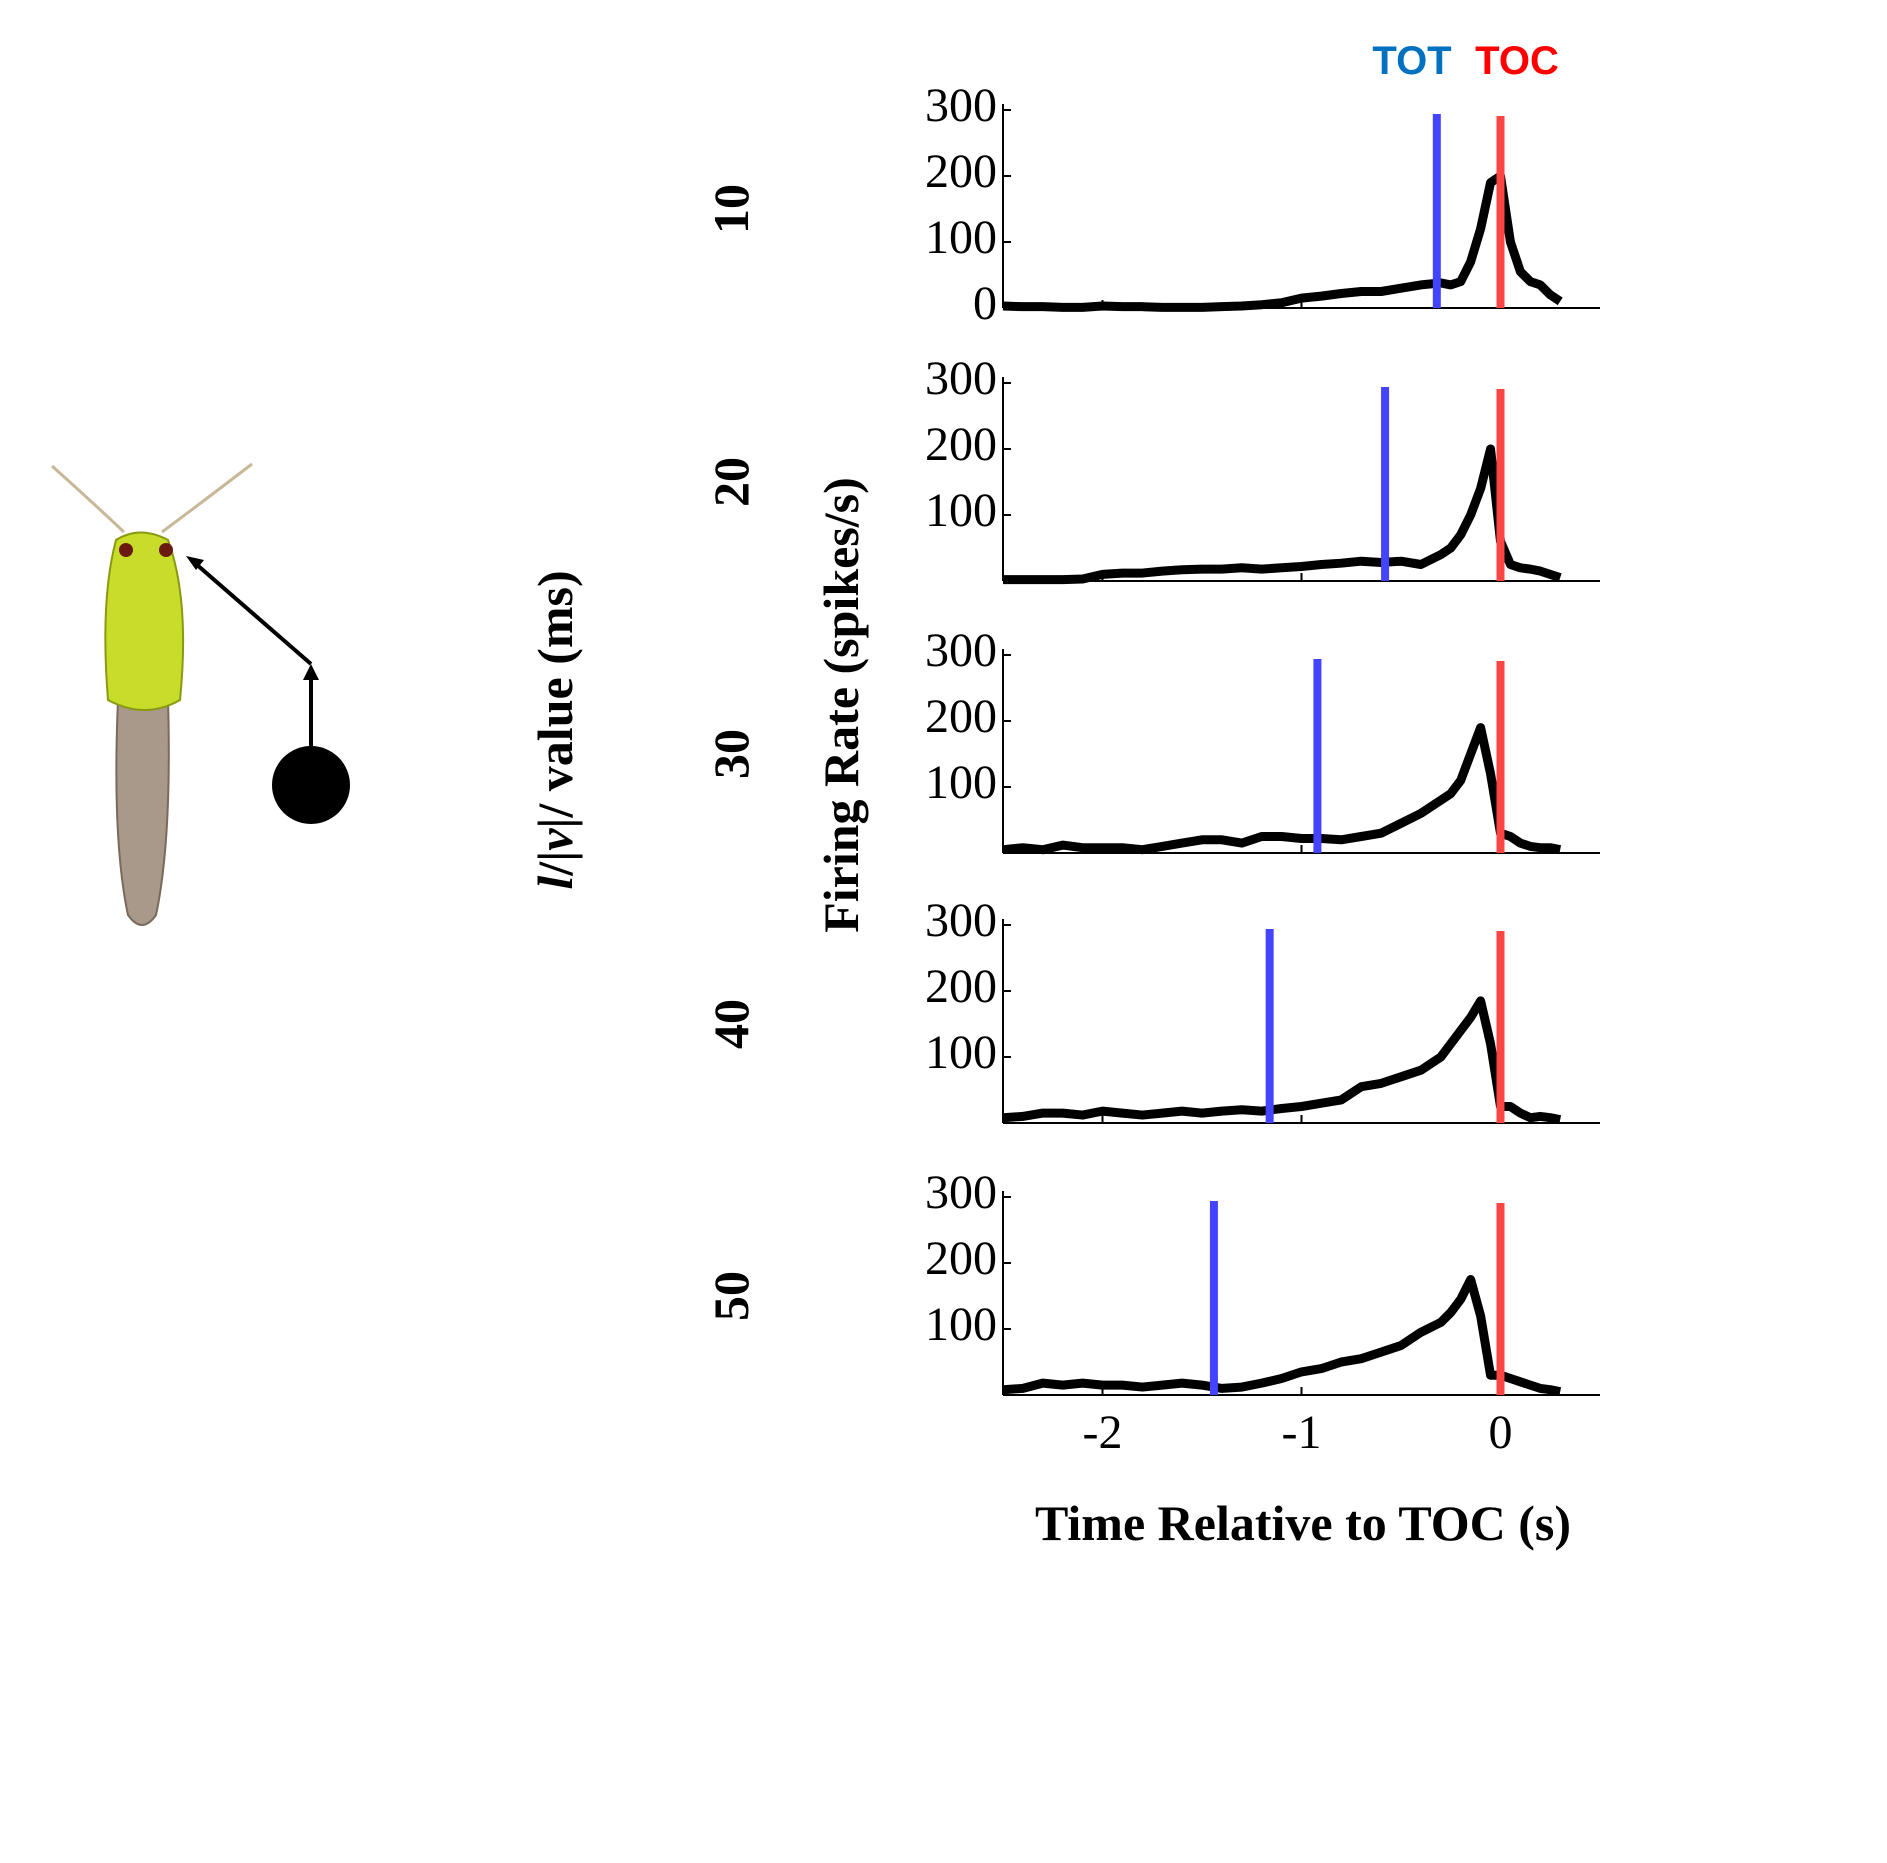 The image size is (1887, 1863). I want to click on left-label: l/|v|/ value (ms), so click(555, 729).